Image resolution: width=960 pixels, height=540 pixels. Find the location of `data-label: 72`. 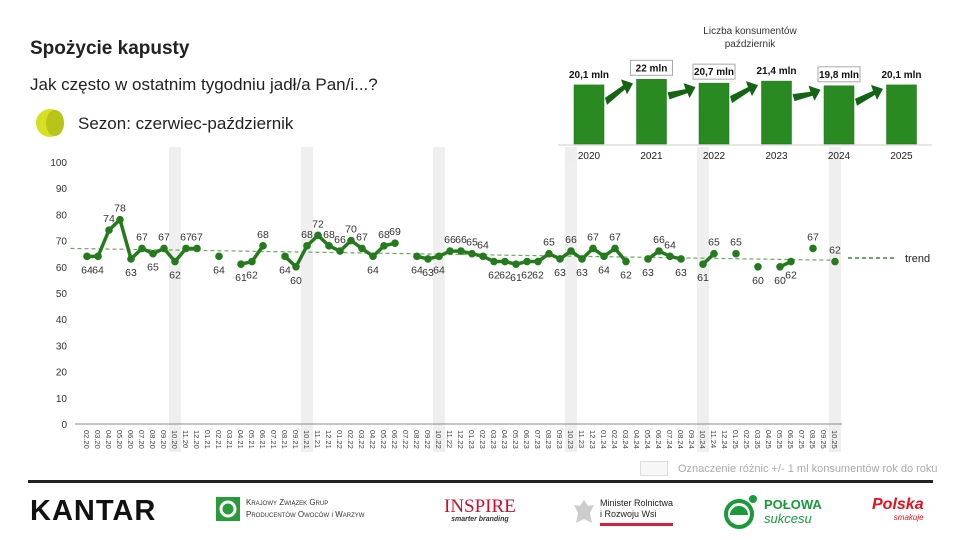

data-label: 72 is located at coordinates (318, 224).